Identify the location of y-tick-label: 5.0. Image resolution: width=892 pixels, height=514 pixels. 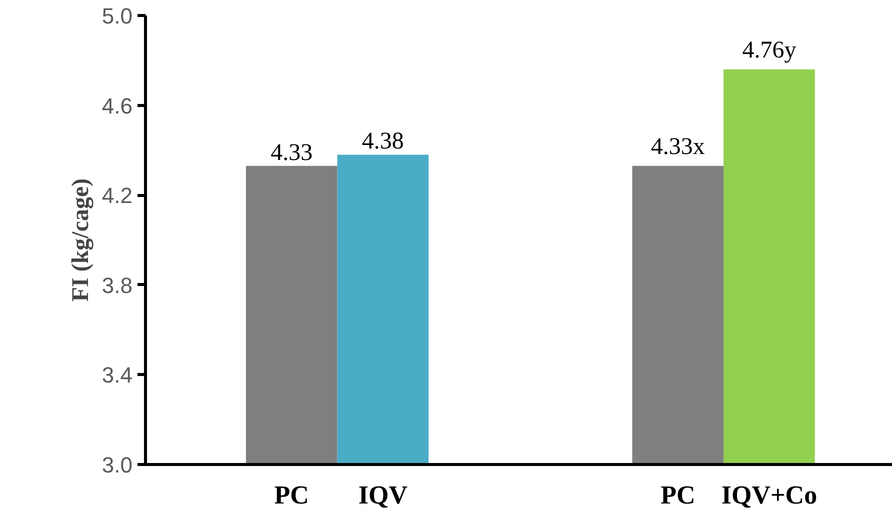
(117, 16).